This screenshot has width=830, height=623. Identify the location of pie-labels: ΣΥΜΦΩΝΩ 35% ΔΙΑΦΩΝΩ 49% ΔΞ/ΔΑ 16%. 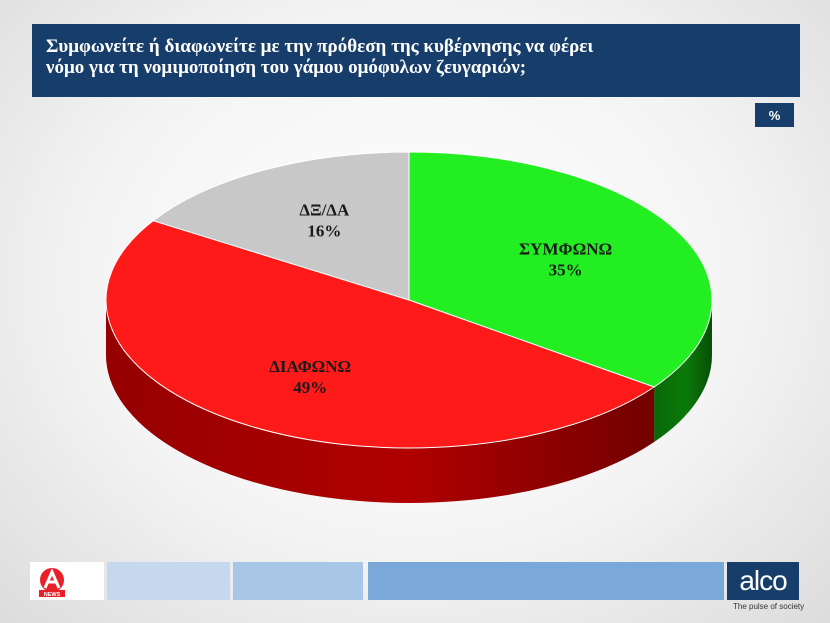
(440, 299).